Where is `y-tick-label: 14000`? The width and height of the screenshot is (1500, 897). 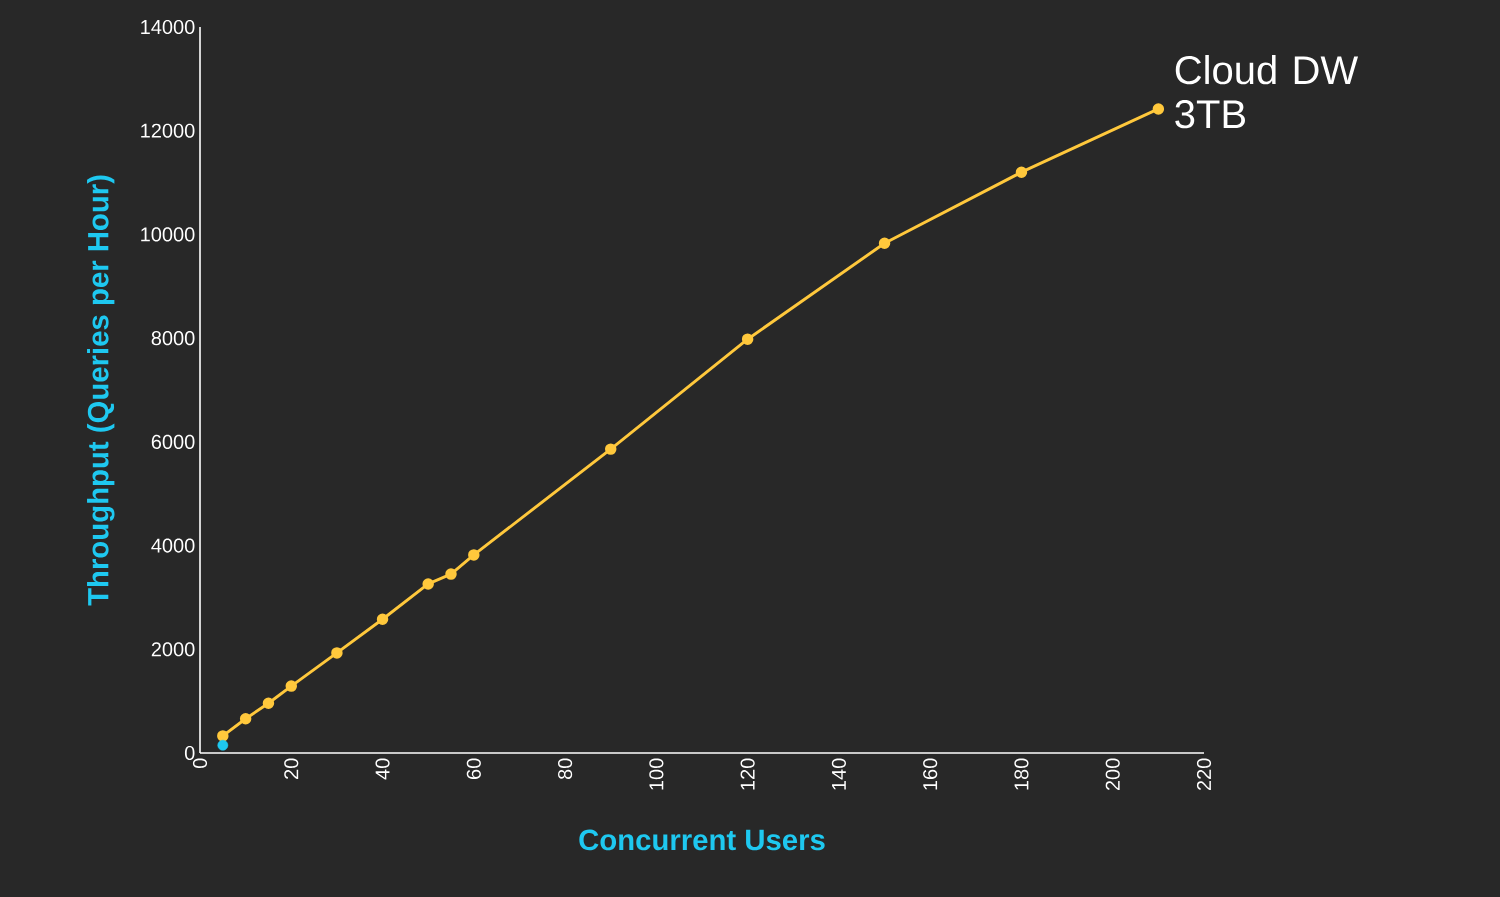 y-tick-label: 14000 is located at coordinates (168, 27).